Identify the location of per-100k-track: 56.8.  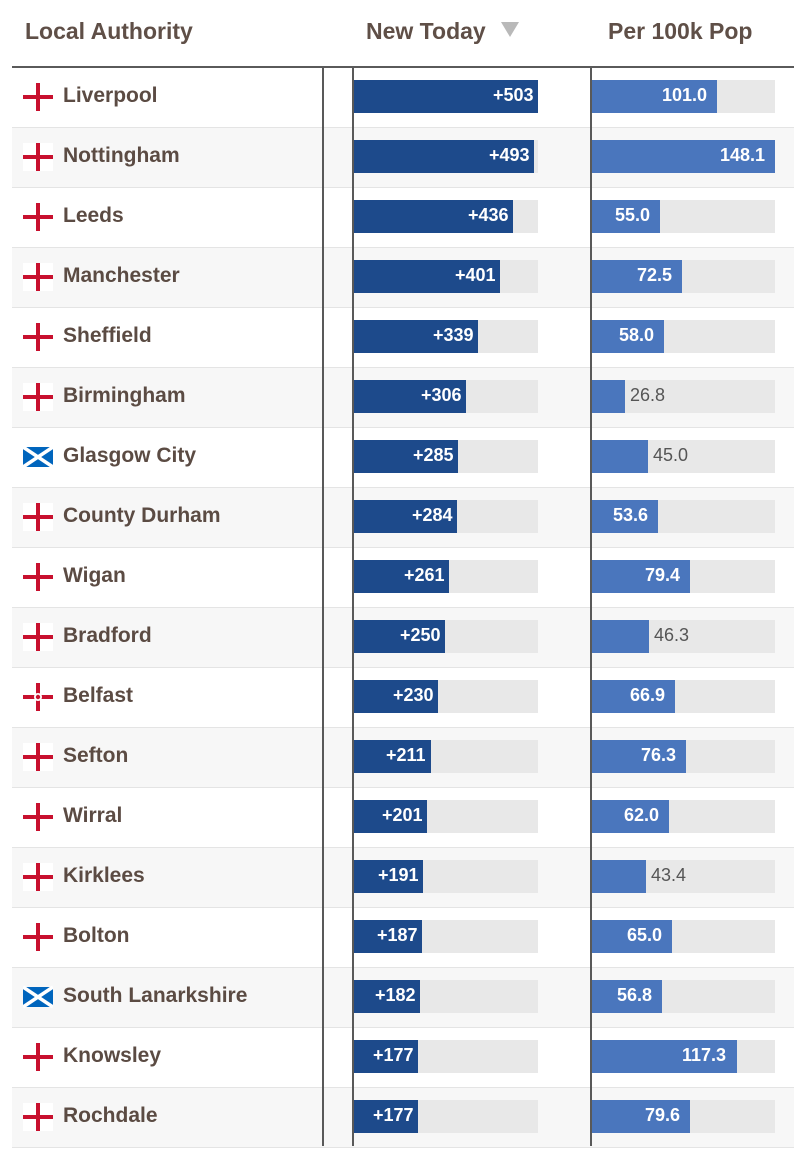
(683, 996).